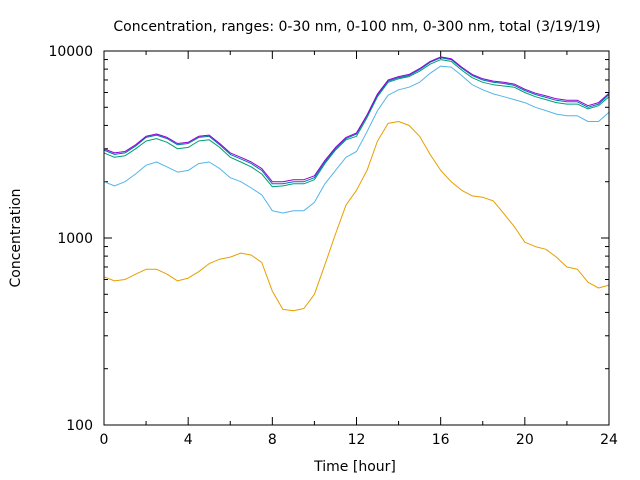 This screenshot has height=480, width=640. Describe the element at coordinates (354, 467) in the screenshot. I see `x-axis-label: Time [hour]` at that location.